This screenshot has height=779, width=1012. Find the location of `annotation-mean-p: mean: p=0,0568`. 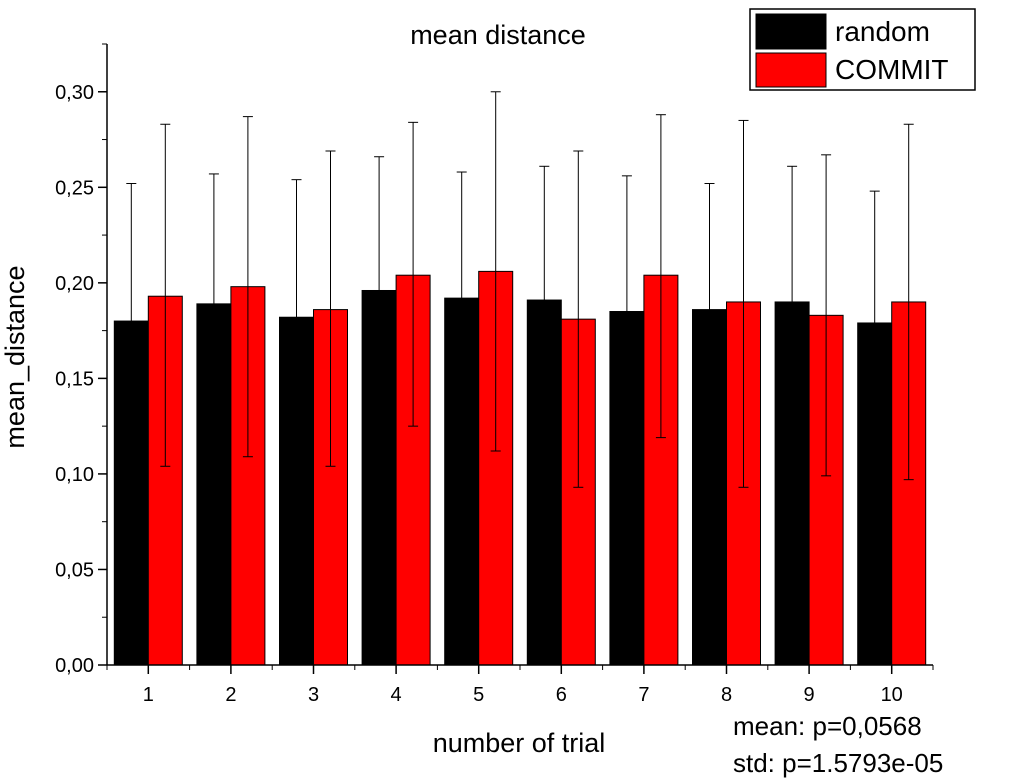

annotation-mean-p: mean: p=0,0568 is located at coordinates (827, 726).